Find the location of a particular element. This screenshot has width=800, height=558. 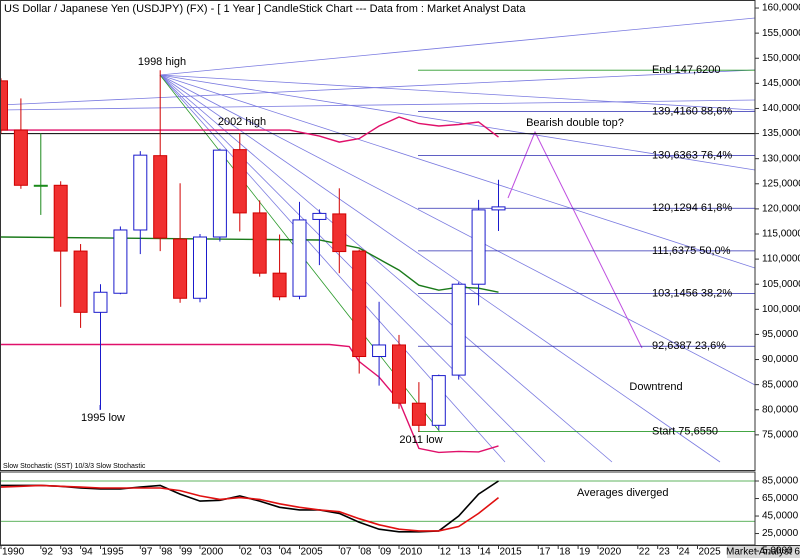

annotation: 2011 low is located at coordinates (420, 440).